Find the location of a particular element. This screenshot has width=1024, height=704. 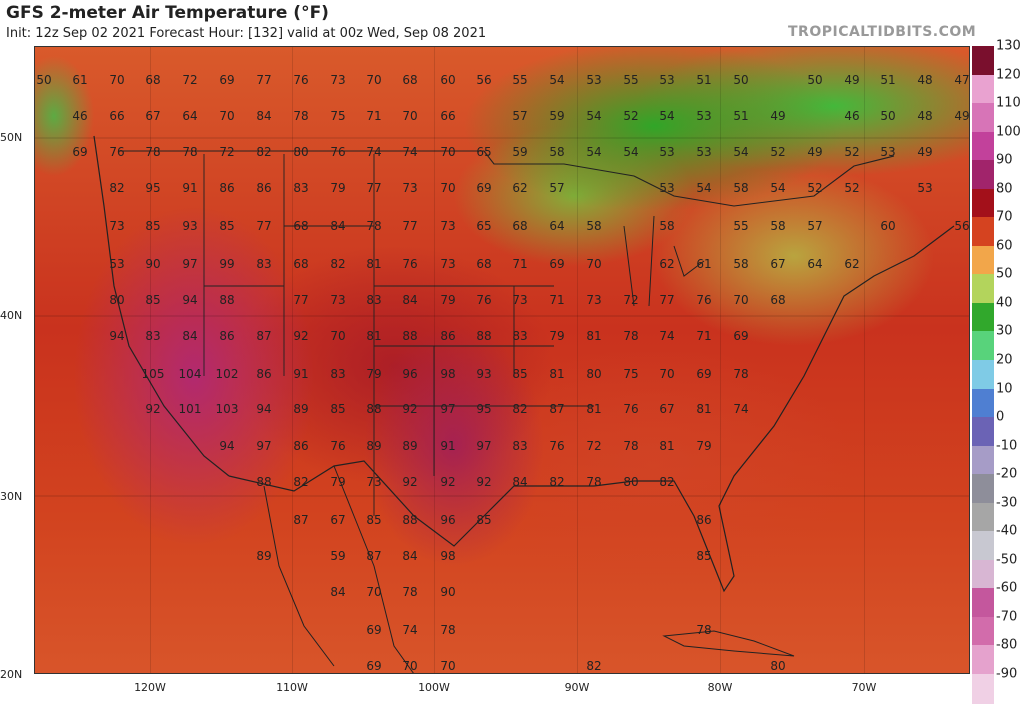

temperature-value: 59 is located at coordinates (557, 116).